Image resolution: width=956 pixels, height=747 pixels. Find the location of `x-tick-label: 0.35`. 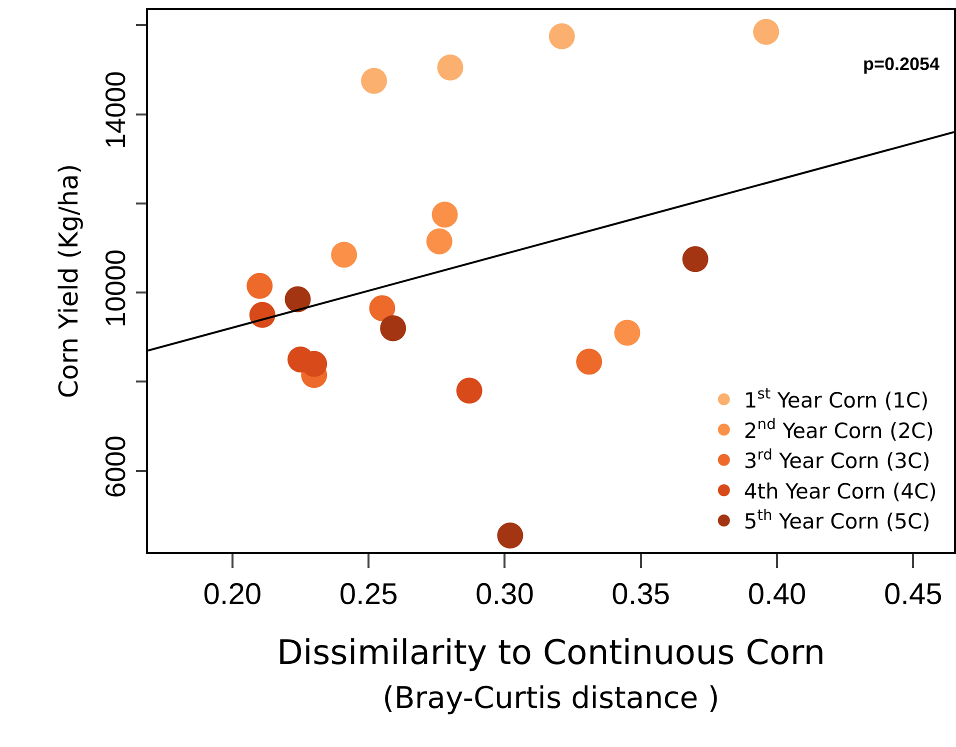

x-tick-label: 0.35 is located at coordinates (641, 594).